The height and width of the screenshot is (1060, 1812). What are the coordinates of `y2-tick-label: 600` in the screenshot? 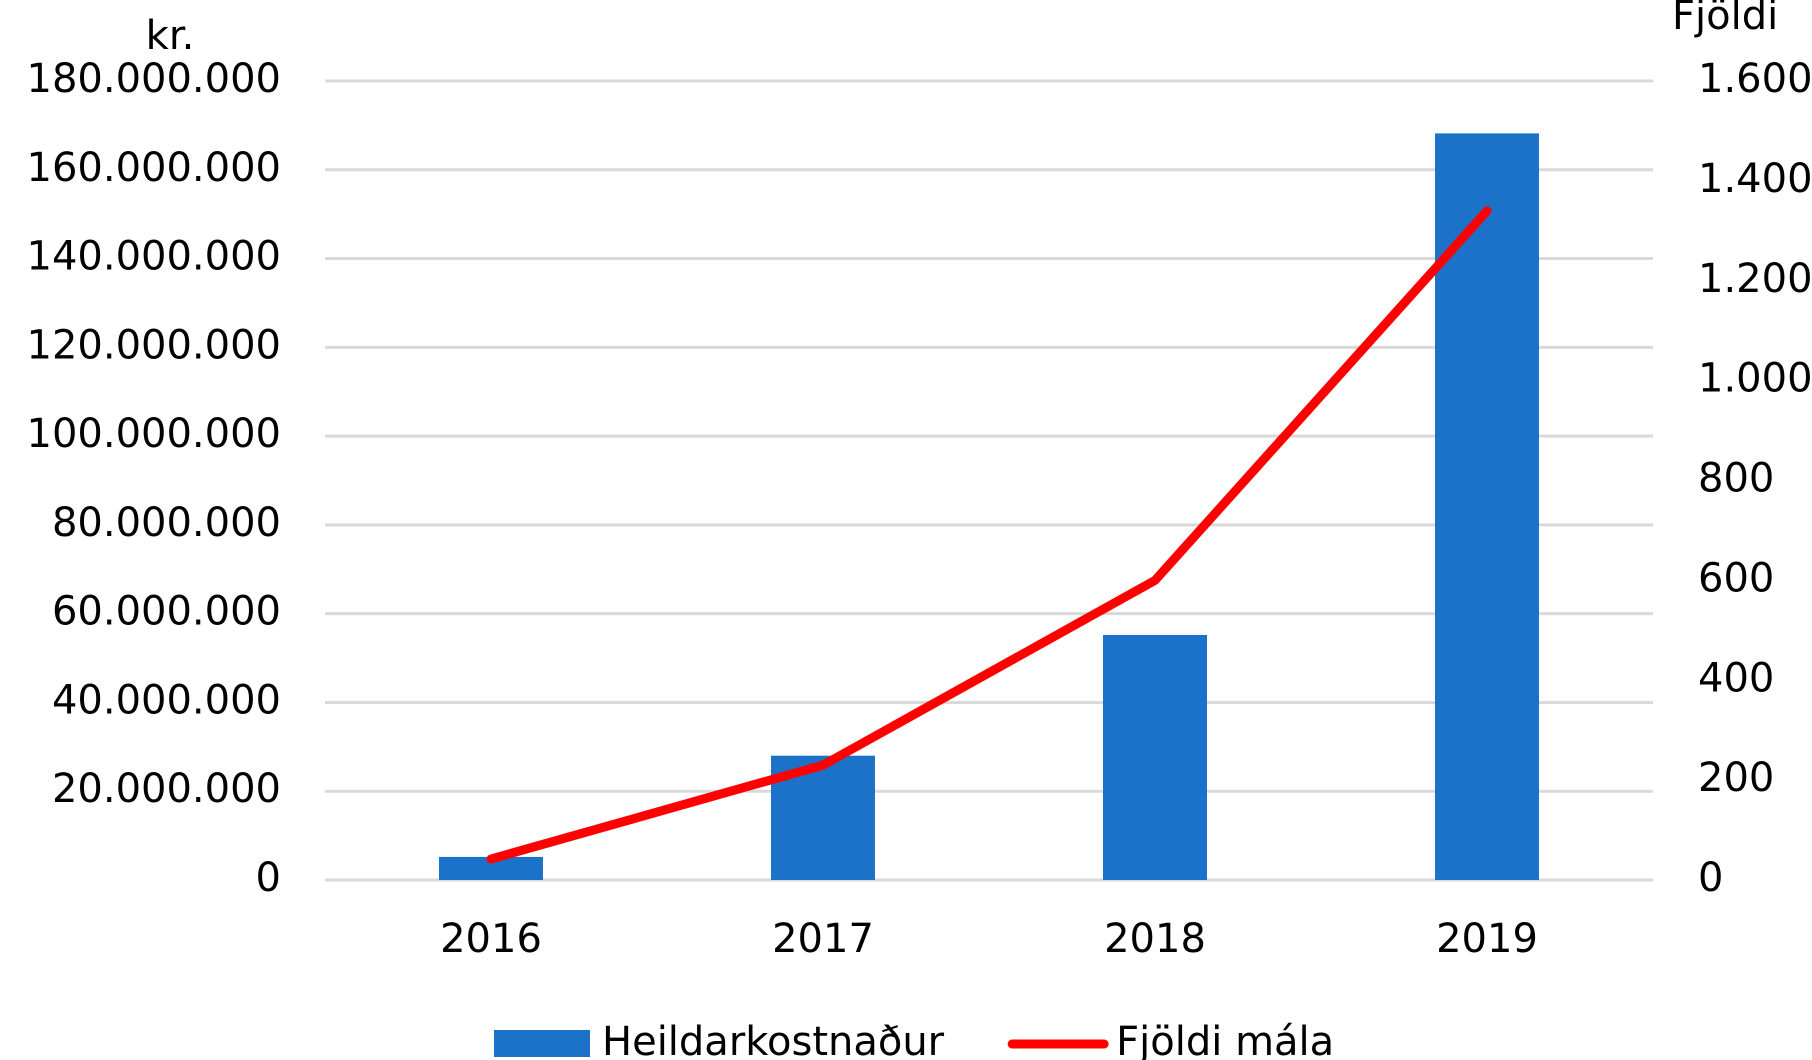 It's located at (1736, 578).